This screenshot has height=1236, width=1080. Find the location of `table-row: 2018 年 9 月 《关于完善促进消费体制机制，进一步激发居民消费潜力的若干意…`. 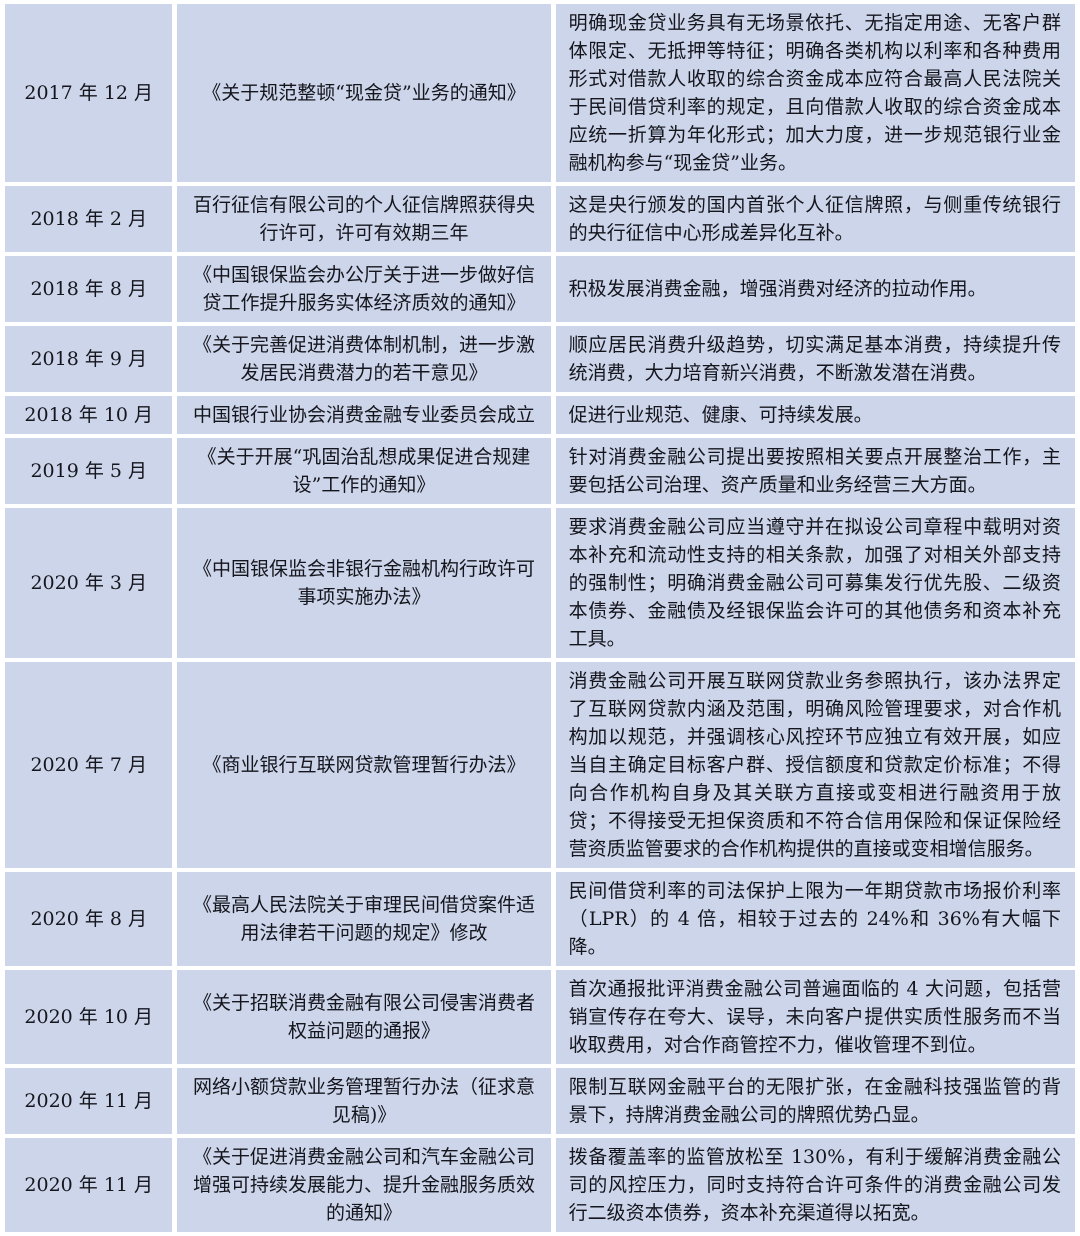

table-row: 2018 年 9 月 《关于完善促进消费体制机制，进一步激发居民消费潜力的若干意… is located at coordinates (540, 359).